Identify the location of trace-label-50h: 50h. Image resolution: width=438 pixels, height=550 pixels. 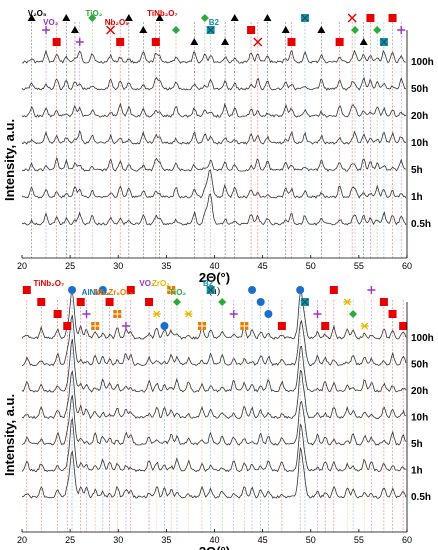
(419, 365).